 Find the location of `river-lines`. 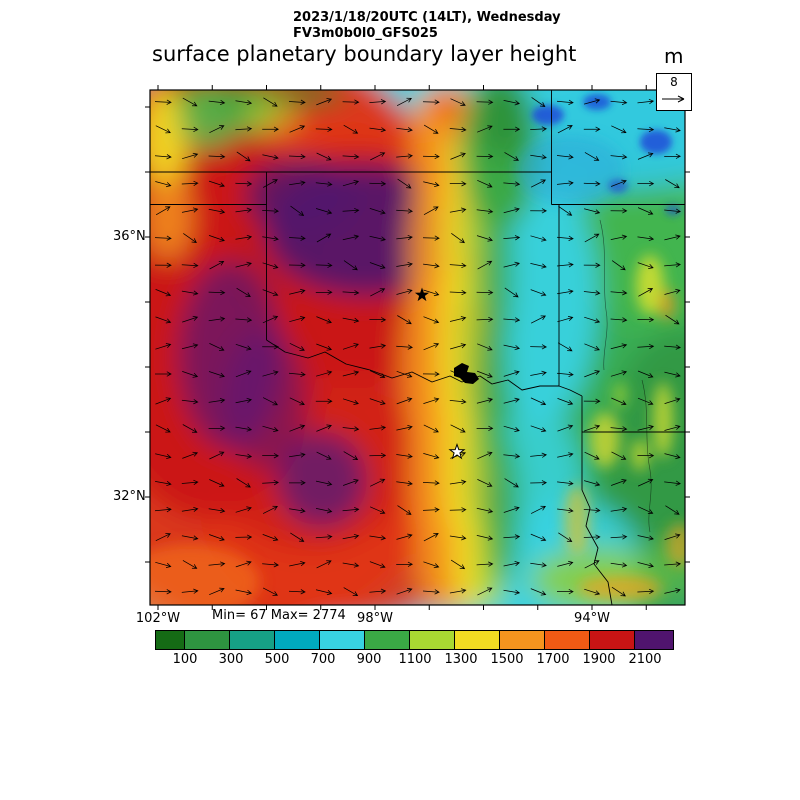

river-lines is located at coordinates (625, 376).